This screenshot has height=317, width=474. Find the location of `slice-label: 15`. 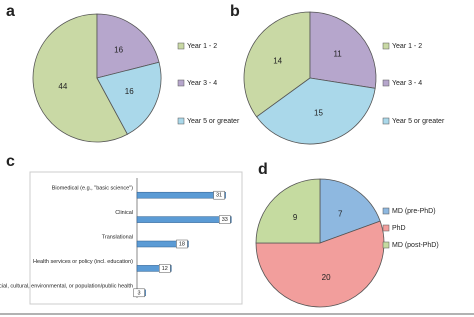

slice-label: 15 is located at coordinates (318, 112).